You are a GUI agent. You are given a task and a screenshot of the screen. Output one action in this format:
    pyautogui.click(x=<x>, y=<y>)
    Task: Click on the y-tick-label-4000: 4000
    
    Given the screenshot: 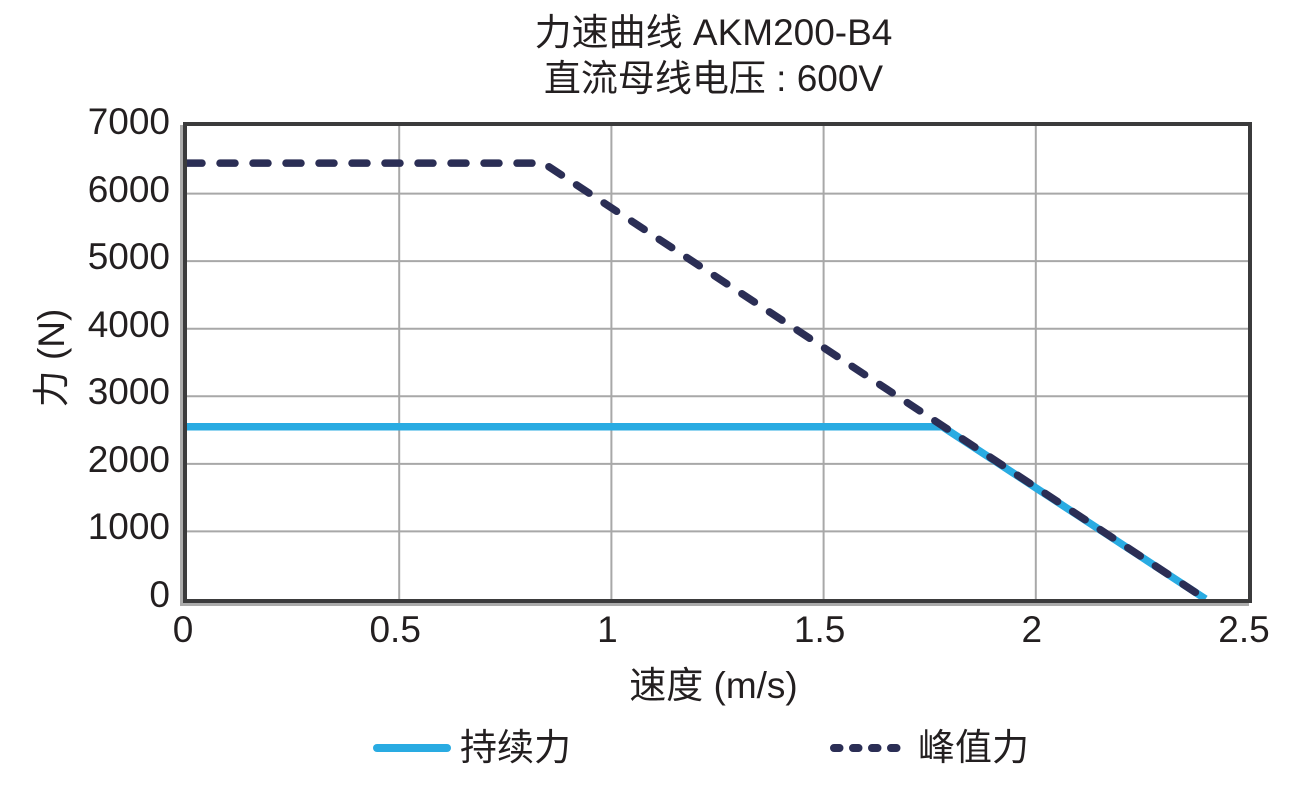 What is the action you would take?
    pyautogui.click(x=128, y=324)
    